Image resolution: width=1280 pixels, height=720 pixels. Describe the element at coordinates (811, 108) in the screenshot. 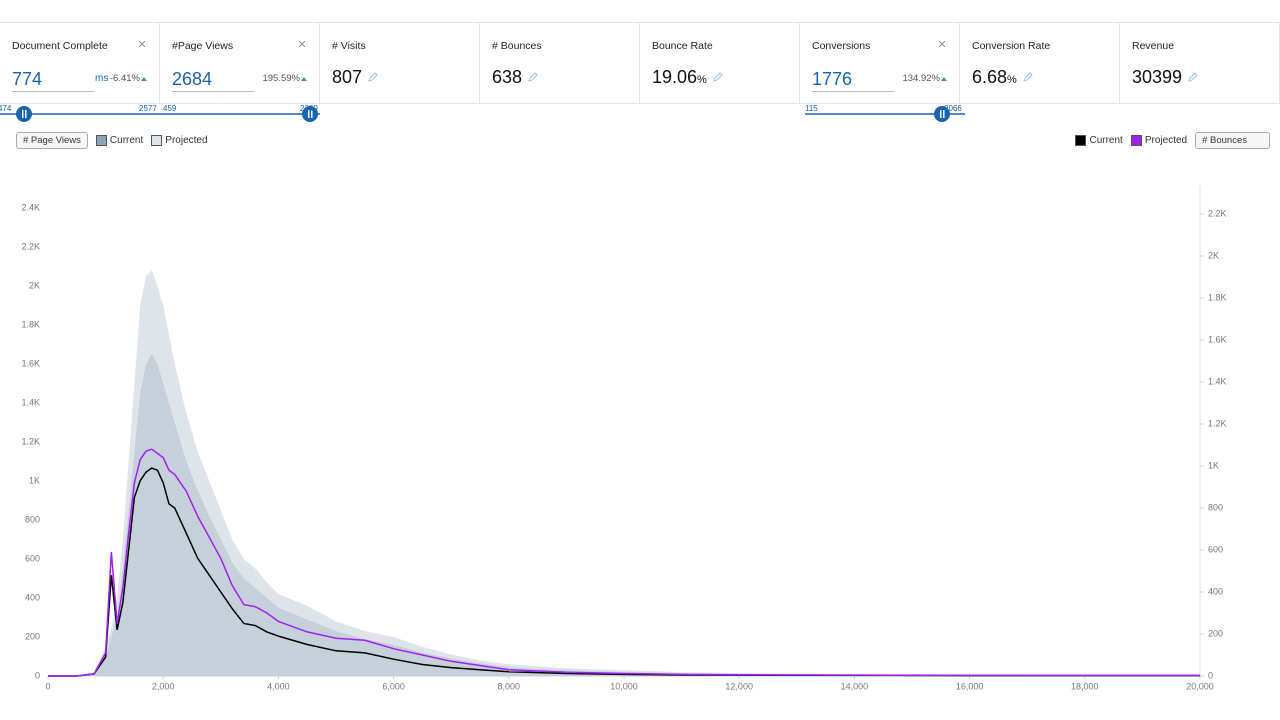

I see `slider-min: 115` at that location.